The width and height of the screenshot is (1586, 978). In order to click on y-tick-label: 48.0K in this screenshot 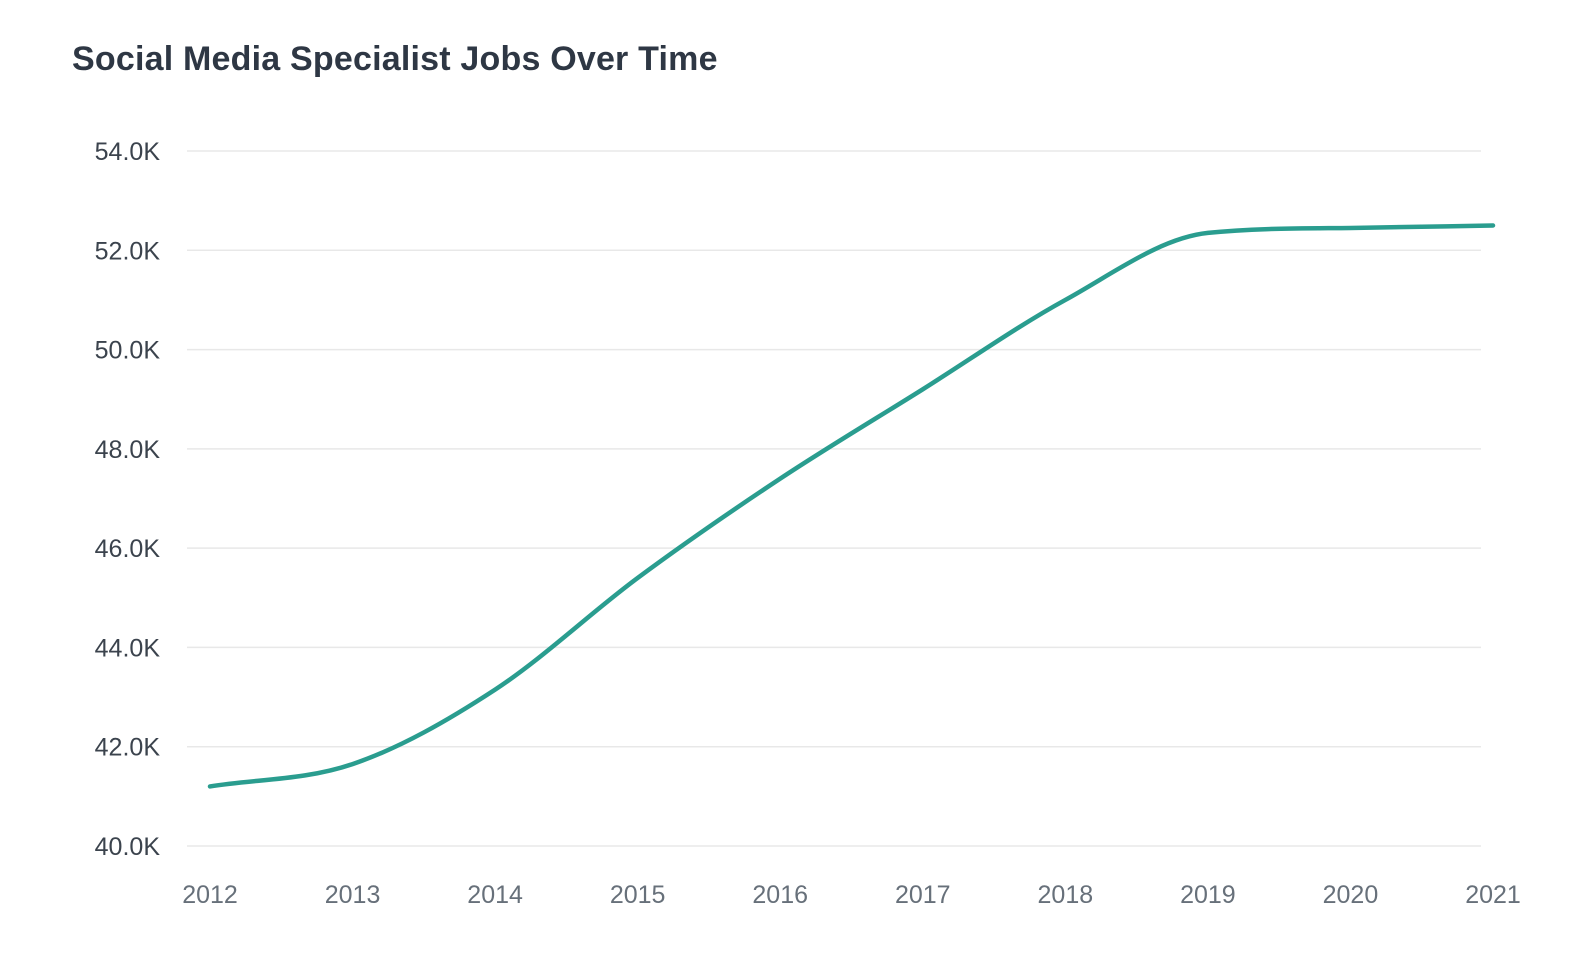, I will do `click(128, 450)`.